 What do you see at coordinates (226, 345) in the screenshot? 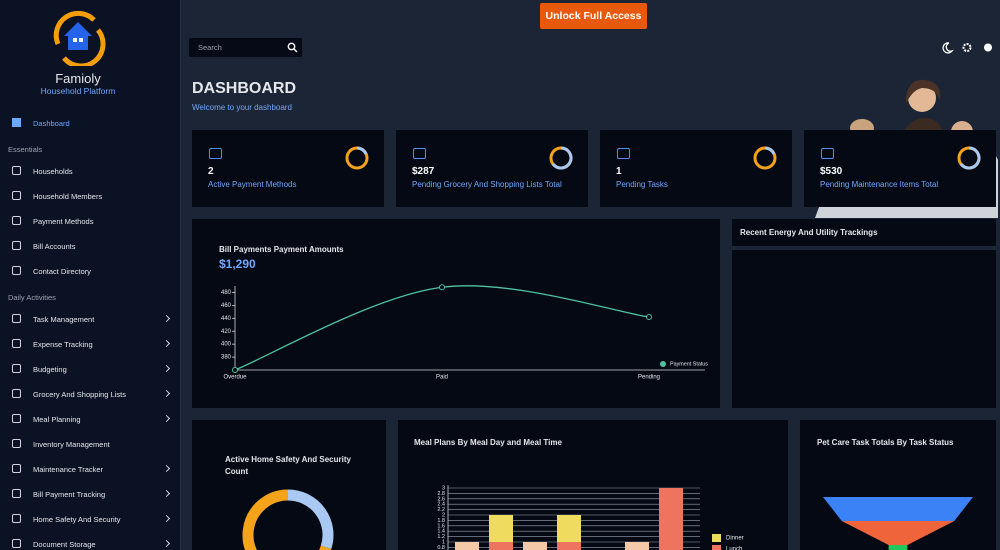
I see `y-tick-label: 400` at bounding box center [226, 345].